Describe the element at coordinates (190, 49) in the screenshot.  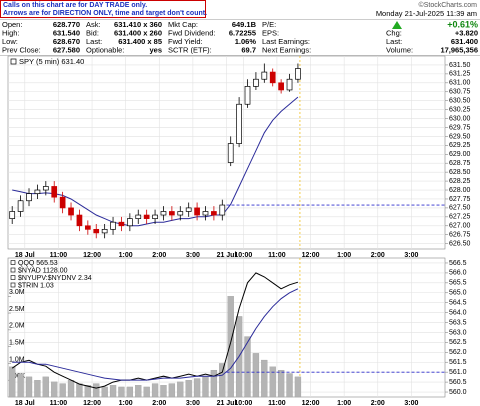
I see `field-label: SCTR (ETF):` at that location.